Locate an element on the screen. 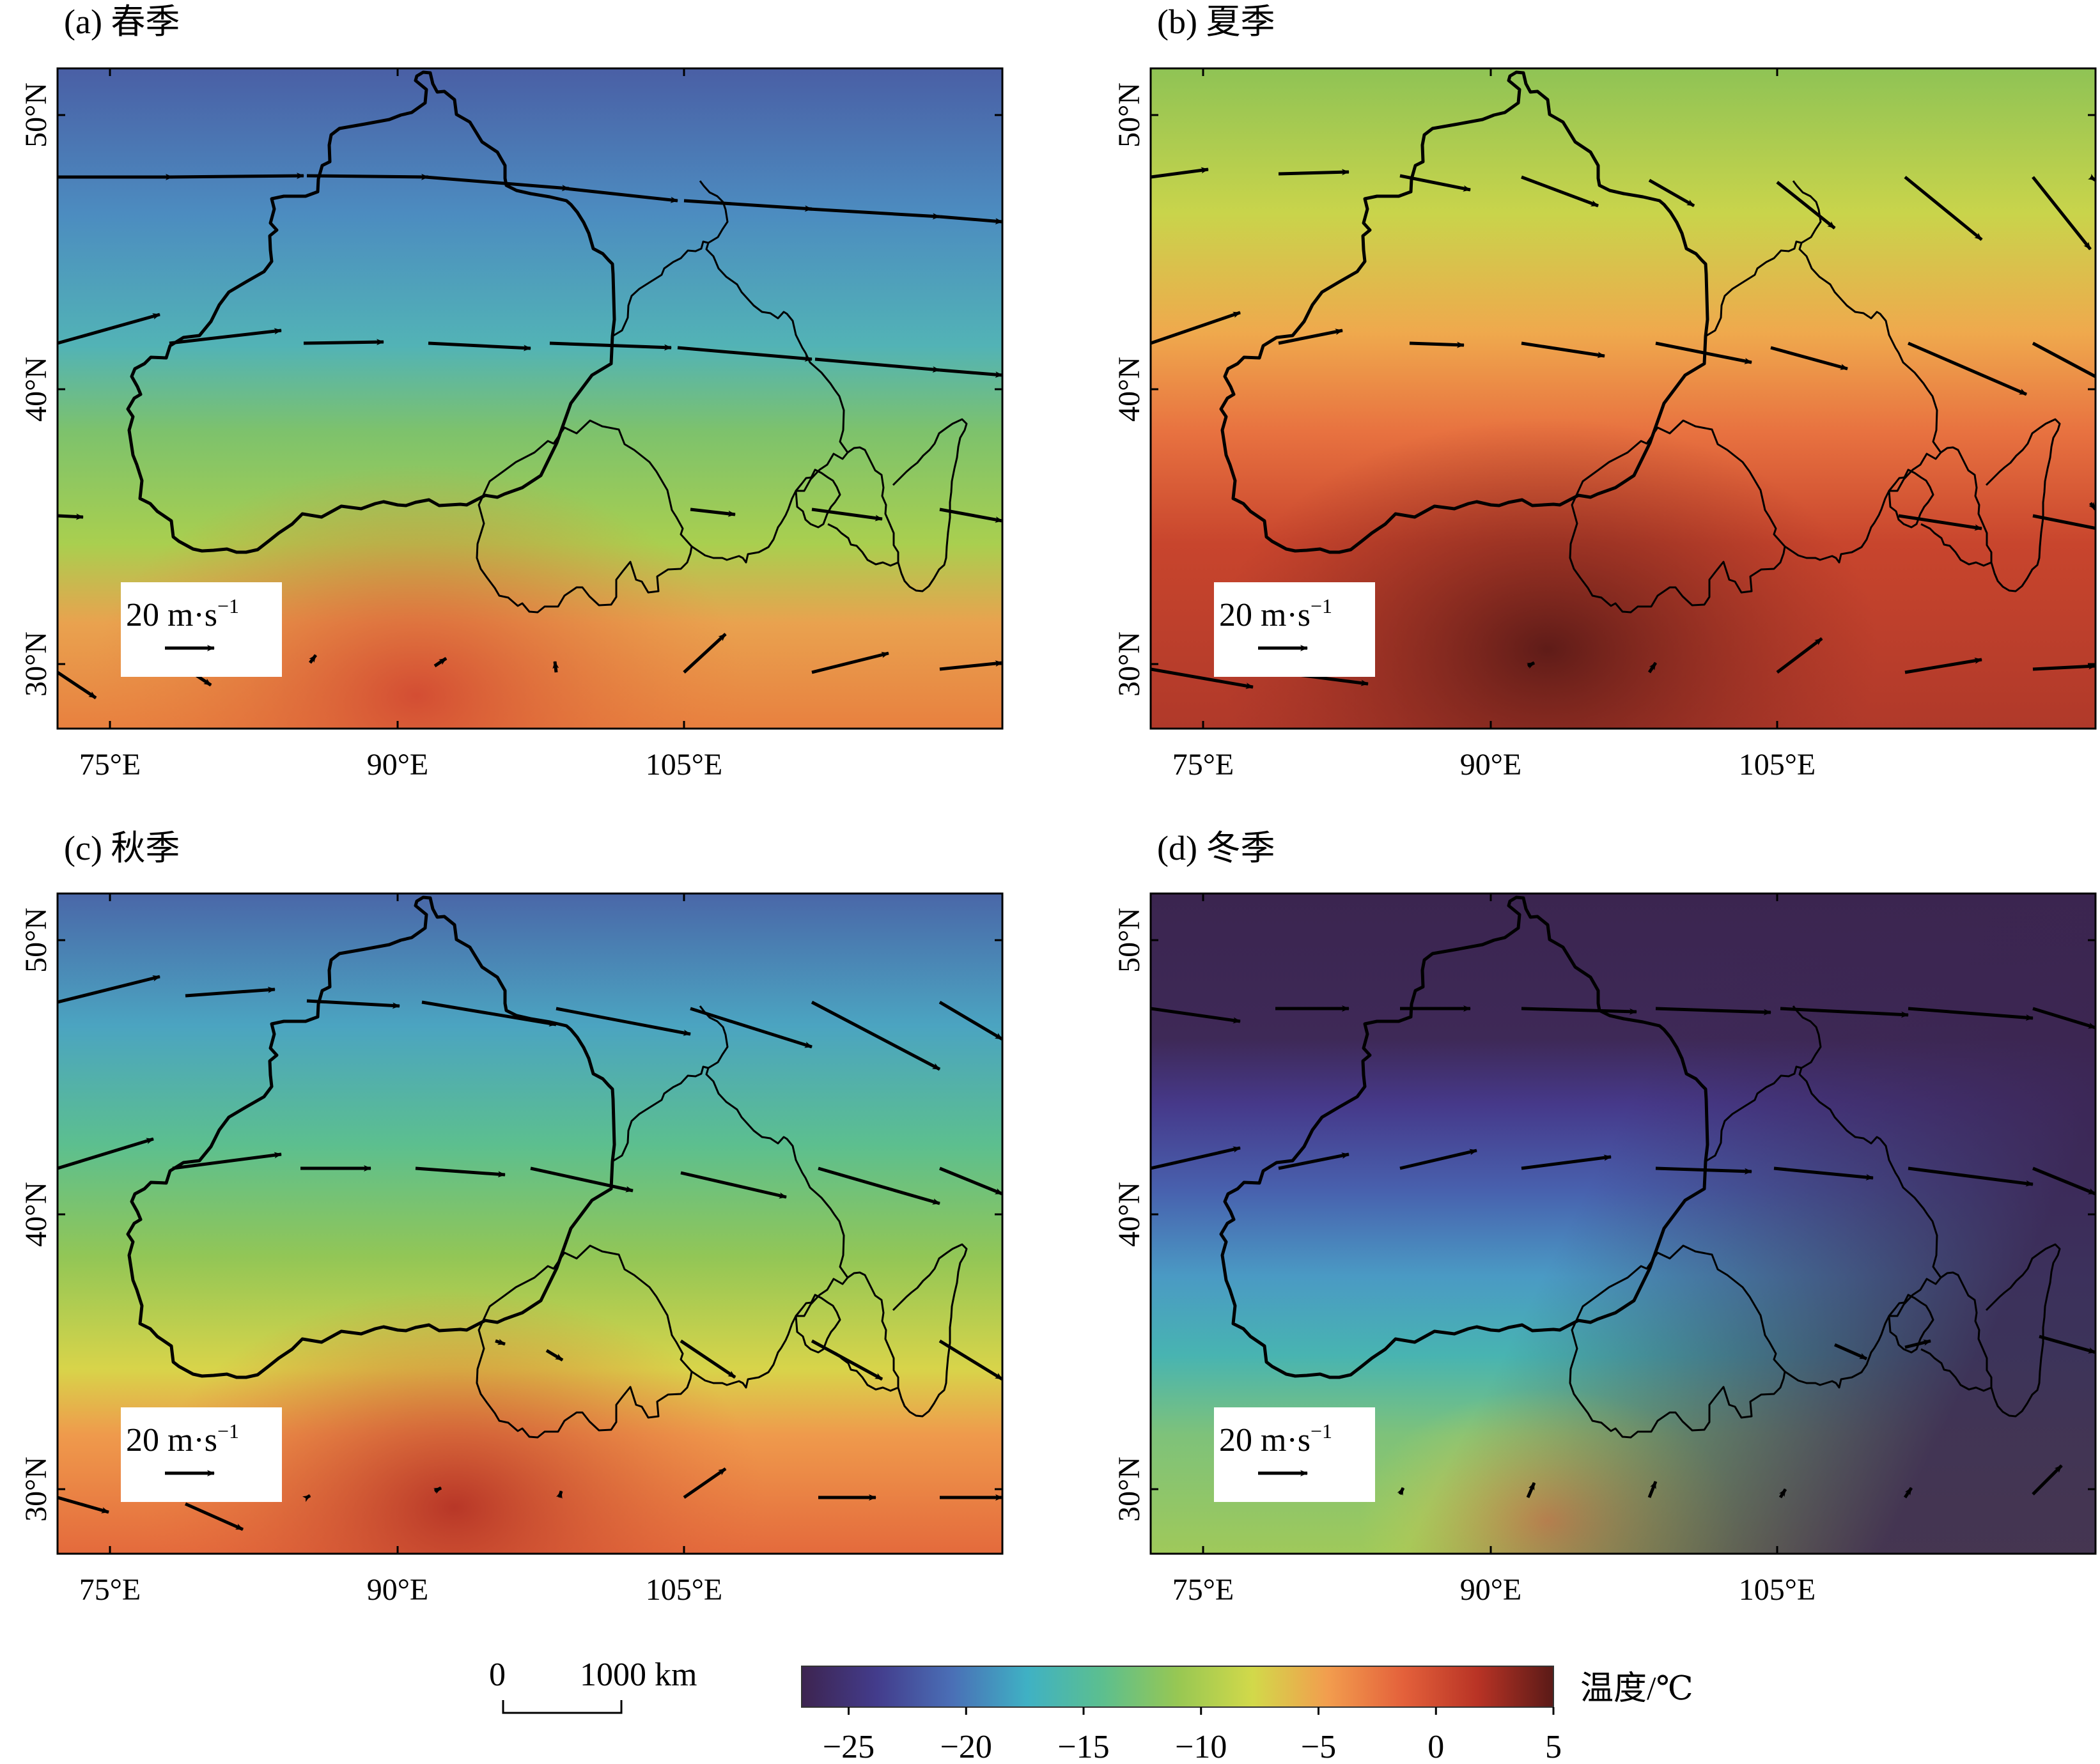 Image resolution: width=2100 pixels, height=1764 pixels. lat-tick-label: 30°N is located at coordinates (1129, 664).